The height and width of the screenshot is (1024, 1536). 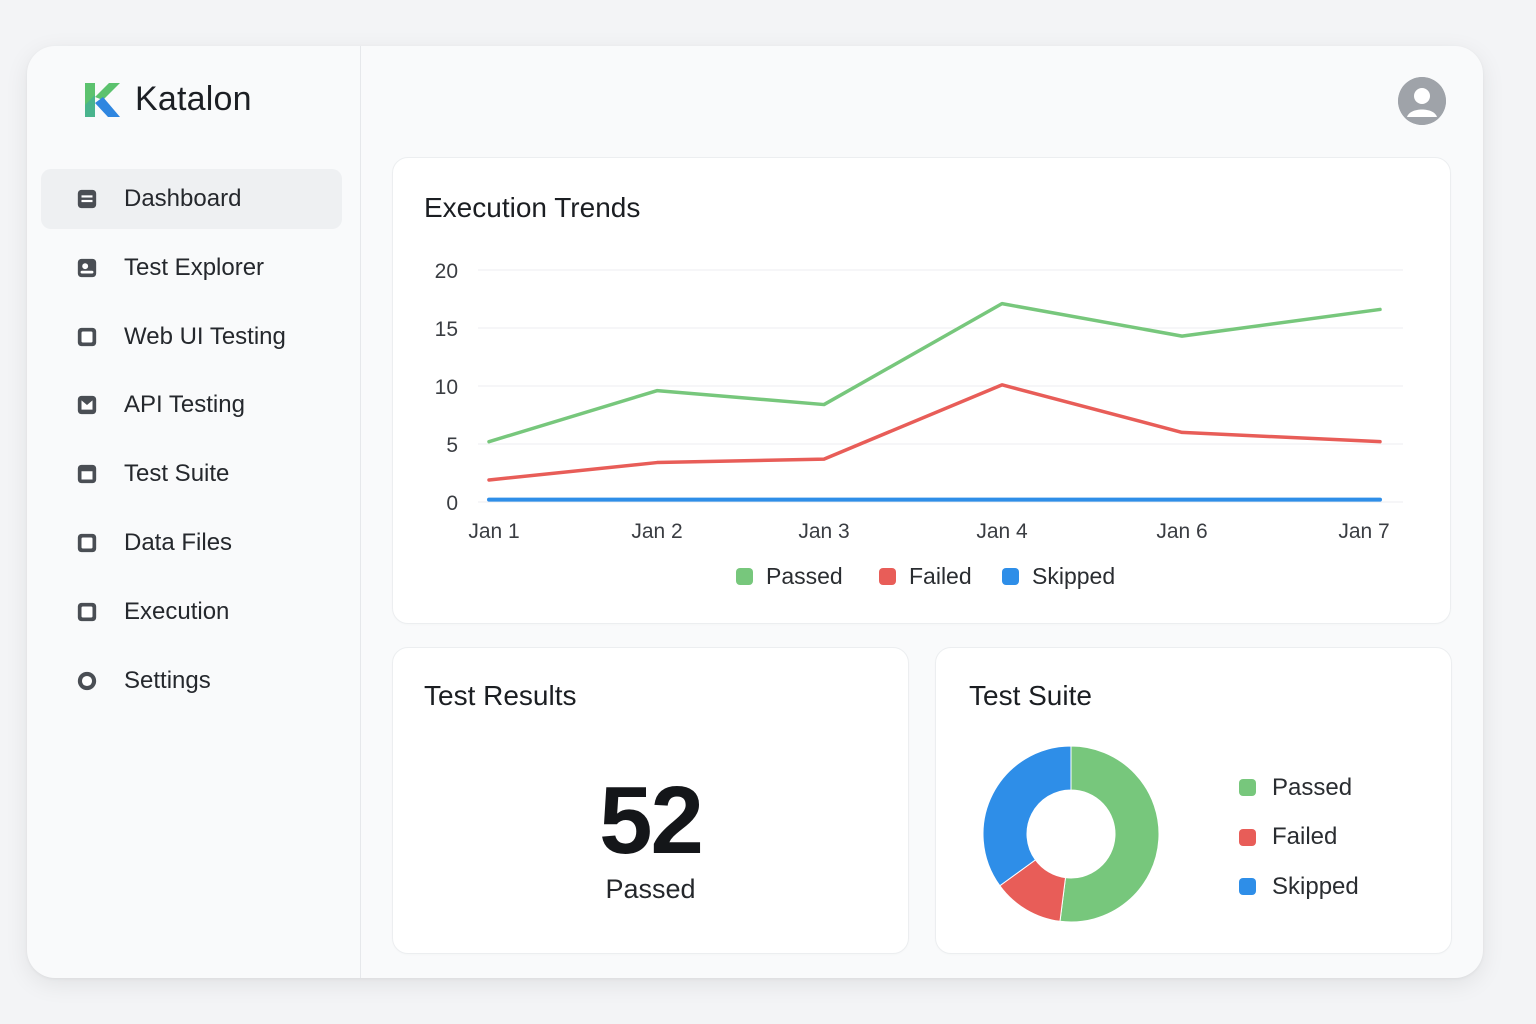 I want to click on x-tick-label: Jan 3, so click(x=823, y=531).